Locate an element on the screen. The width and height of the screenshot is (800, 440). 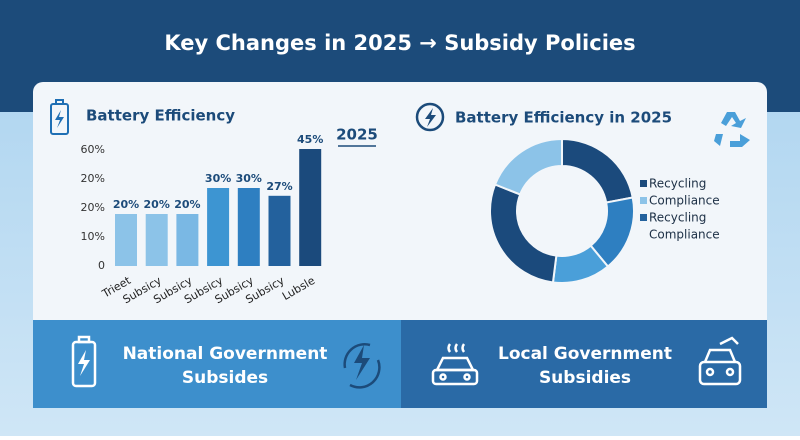
value-label: 45% is located at coordinates (310, 139).